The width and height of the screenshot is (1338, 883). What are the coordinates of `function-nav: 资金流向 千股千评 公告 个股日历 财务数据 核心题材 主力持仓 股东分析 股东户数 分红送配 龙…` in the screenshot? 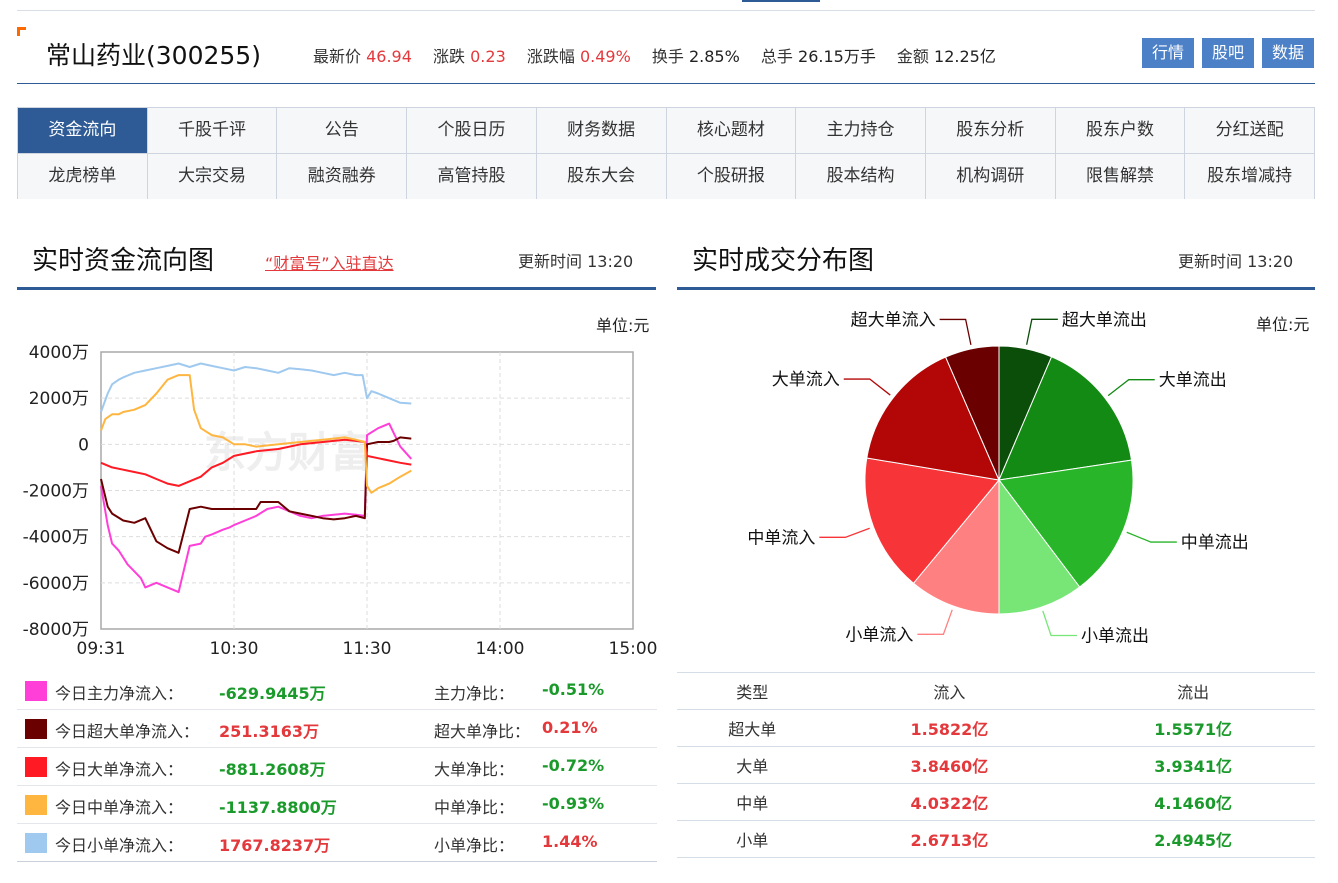 It's located at (666, 153).